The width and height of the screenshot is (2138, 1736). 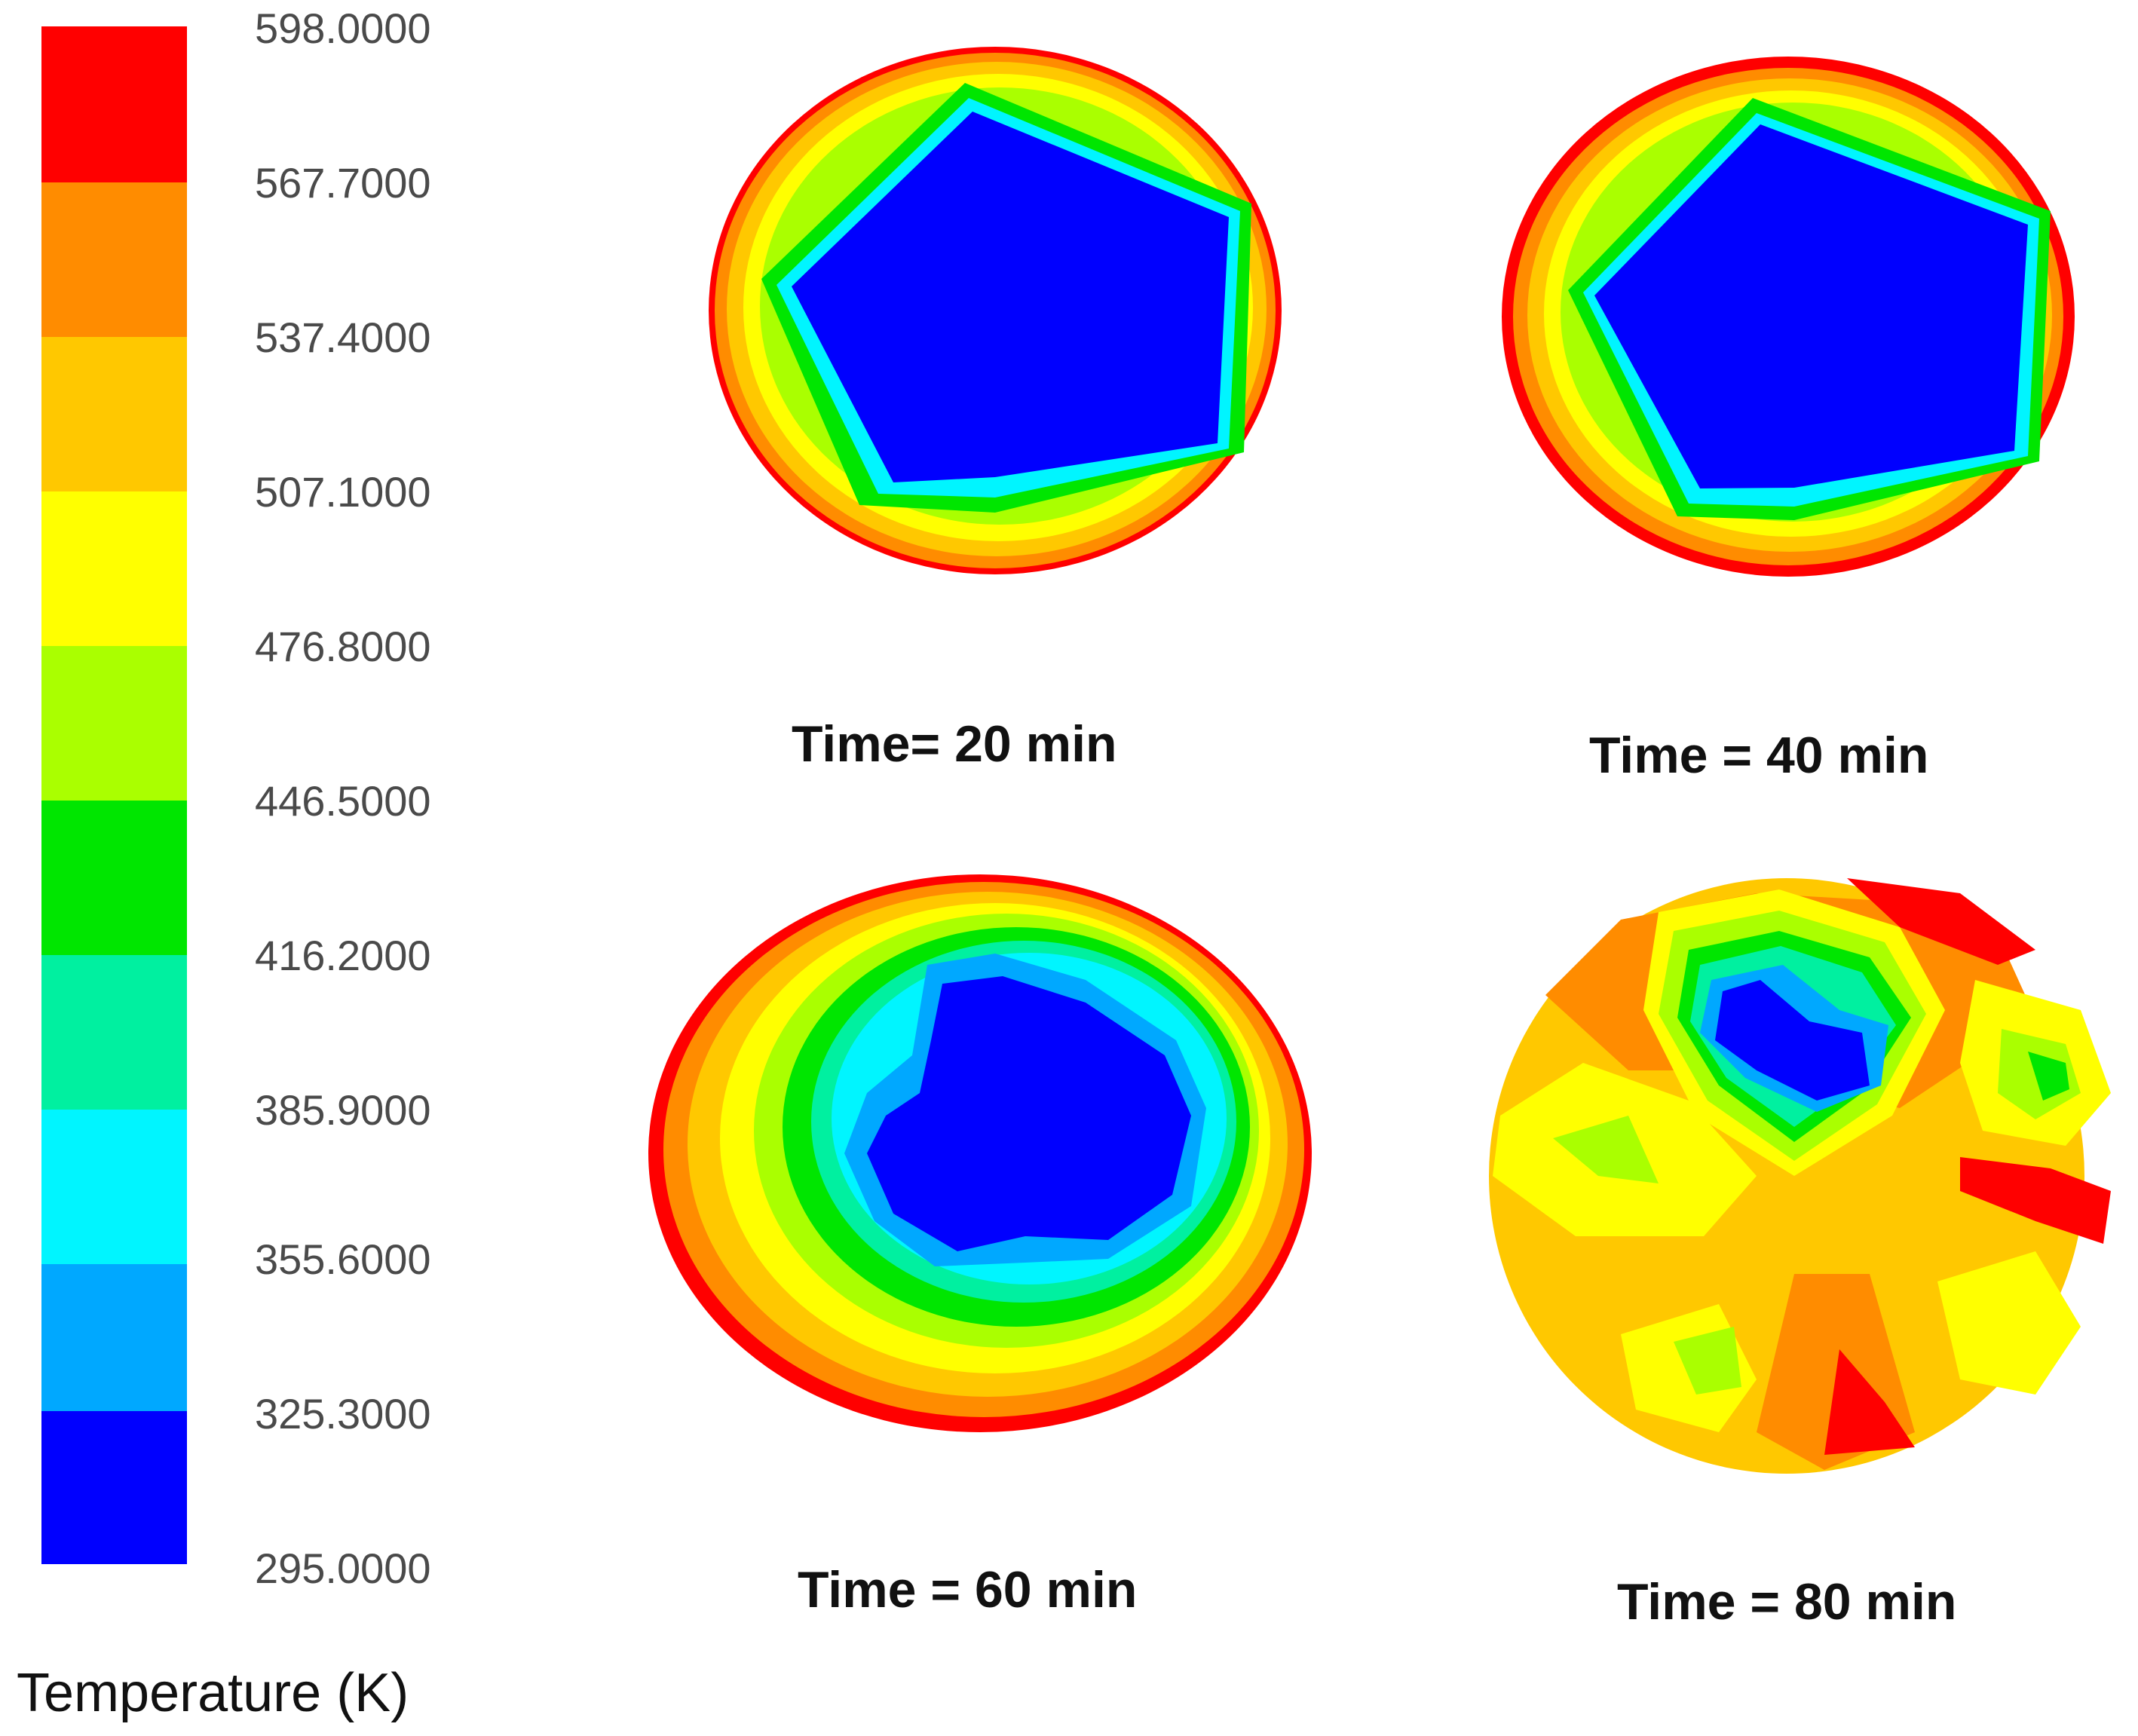 What do you see at coordinates (343, 1413) in the screenshot?
I see `tick-label: 325.3000` at bounding box center [343, 1413].